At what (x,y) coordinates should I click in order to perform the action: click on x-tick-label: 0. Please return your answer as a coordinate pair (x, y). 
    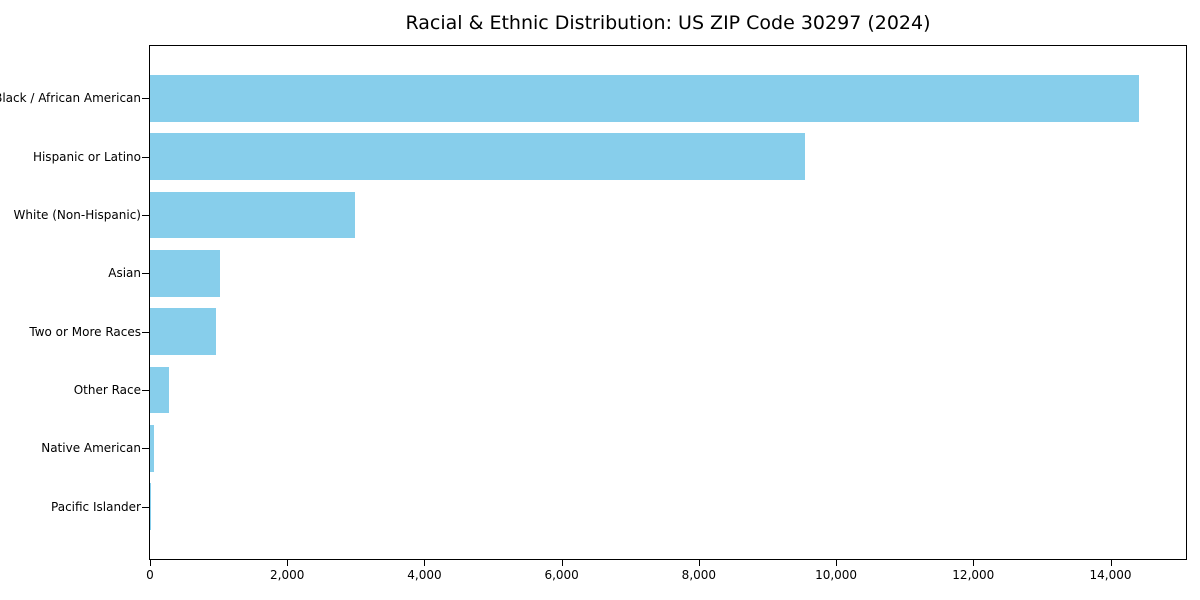
    Looking at the image, I should click on (150, 575).